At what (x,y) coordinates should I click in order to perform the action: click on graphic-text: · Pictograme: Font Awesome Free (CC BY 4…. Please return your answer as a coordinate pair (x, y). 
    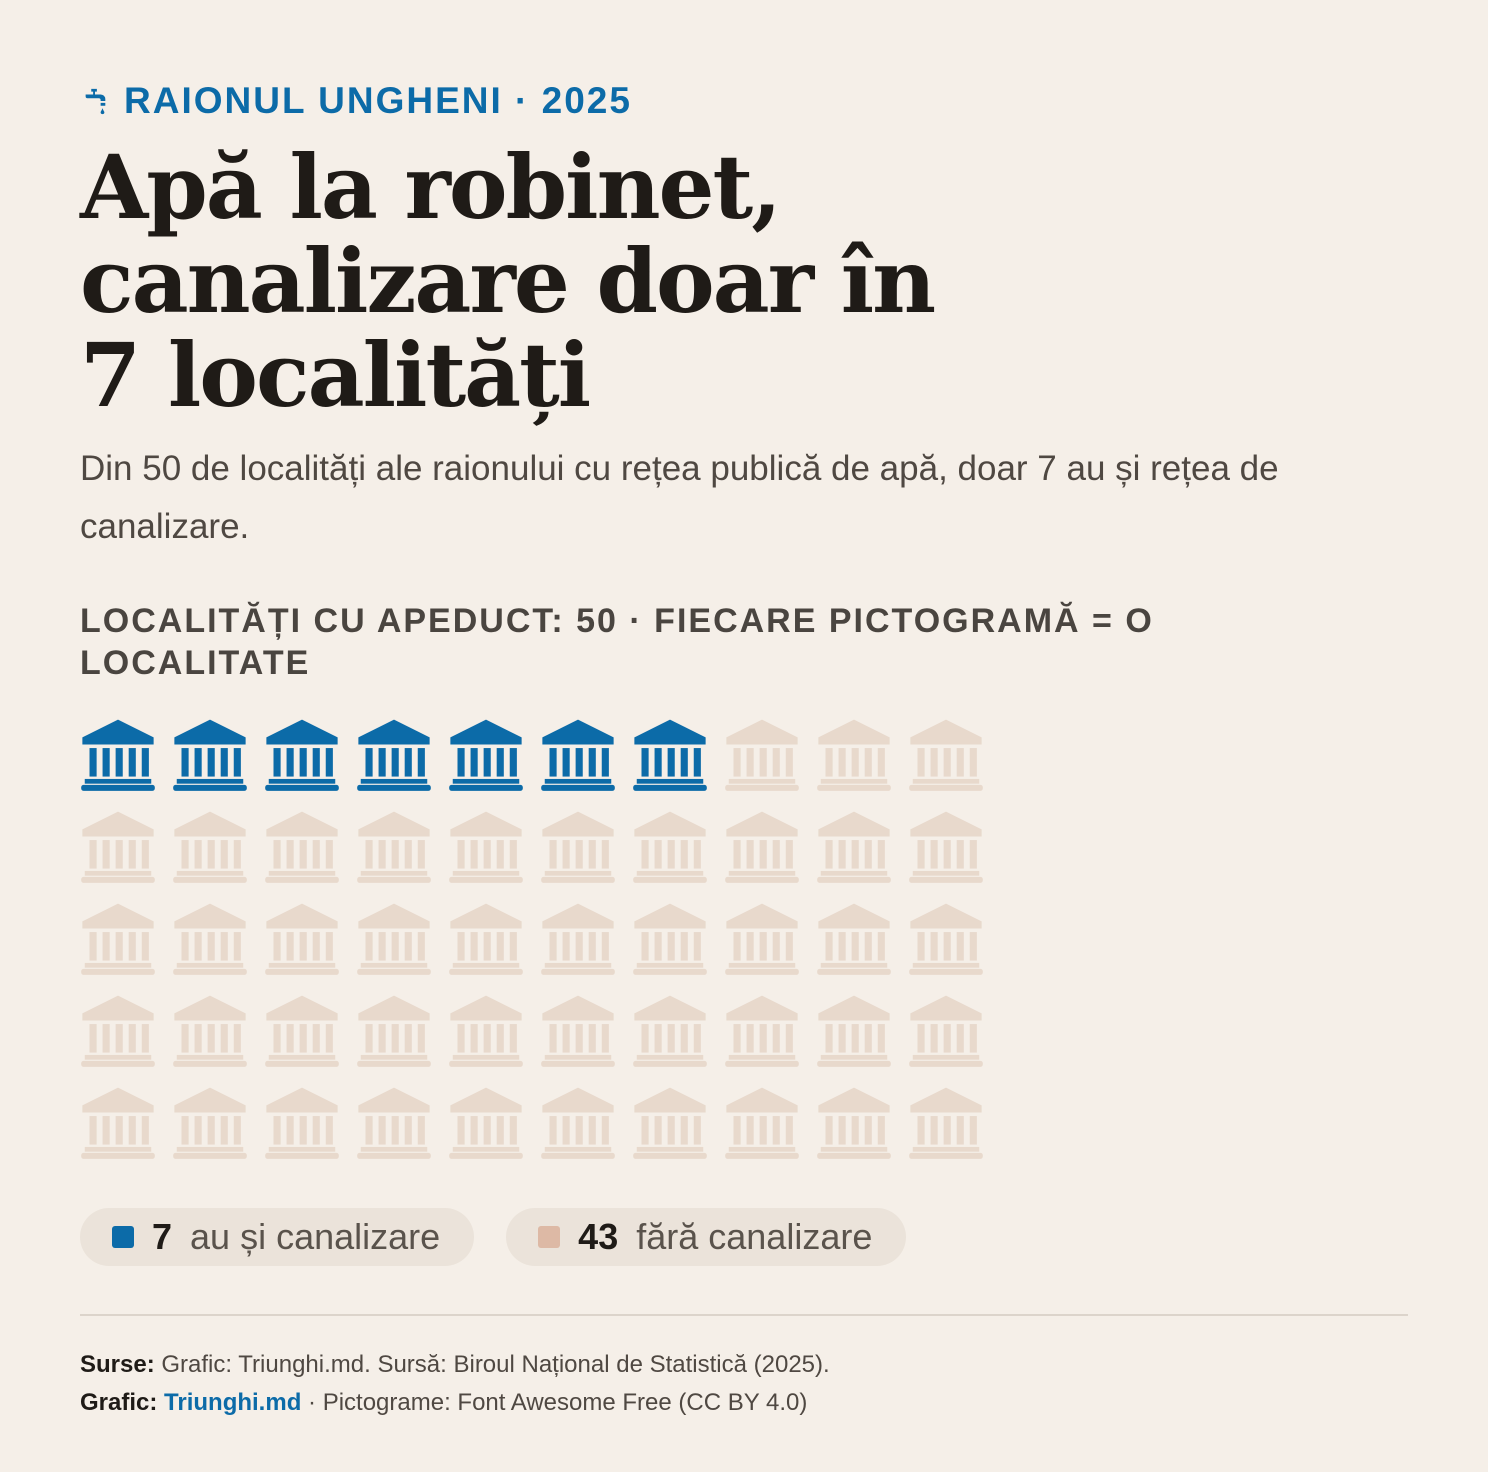
    Looking at the image, I should click on (554, 1402).